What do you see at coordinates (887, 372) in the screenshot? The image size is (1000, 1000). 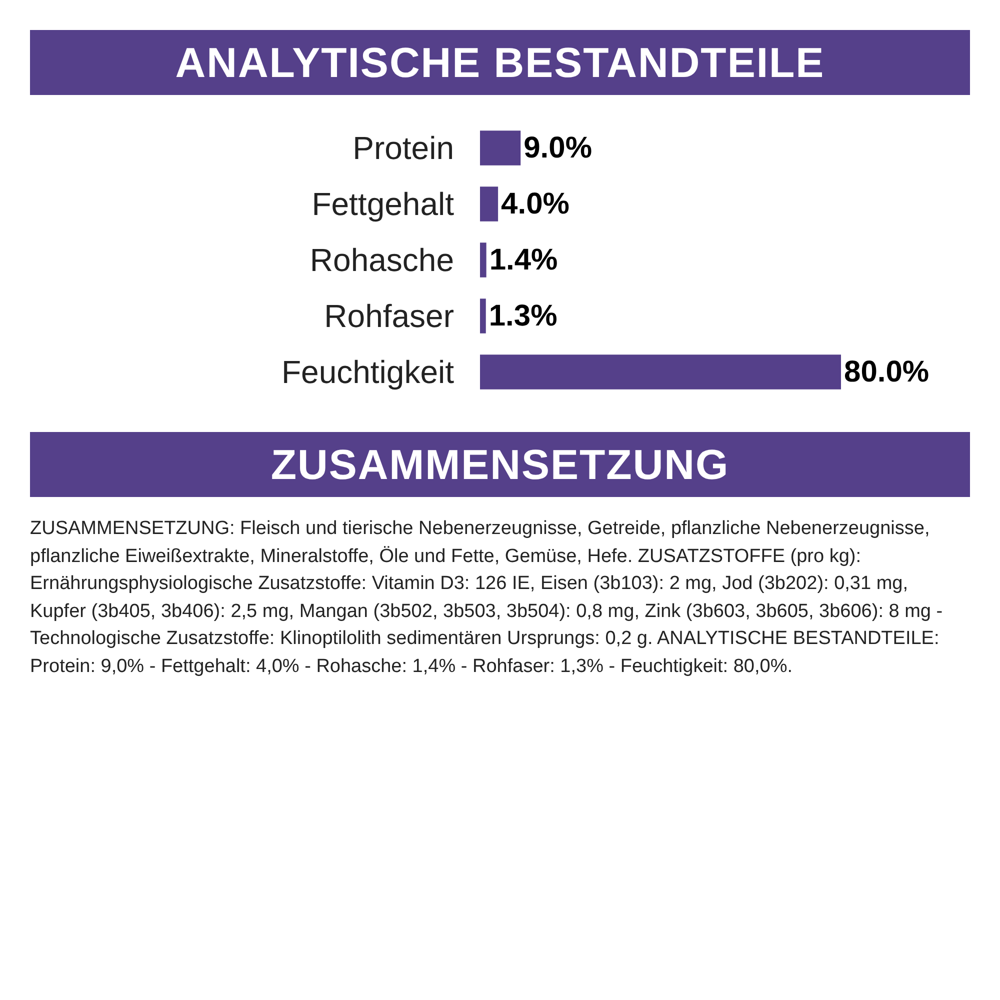 I see `data-label: 80.0%` at bounding box center [887, 372].